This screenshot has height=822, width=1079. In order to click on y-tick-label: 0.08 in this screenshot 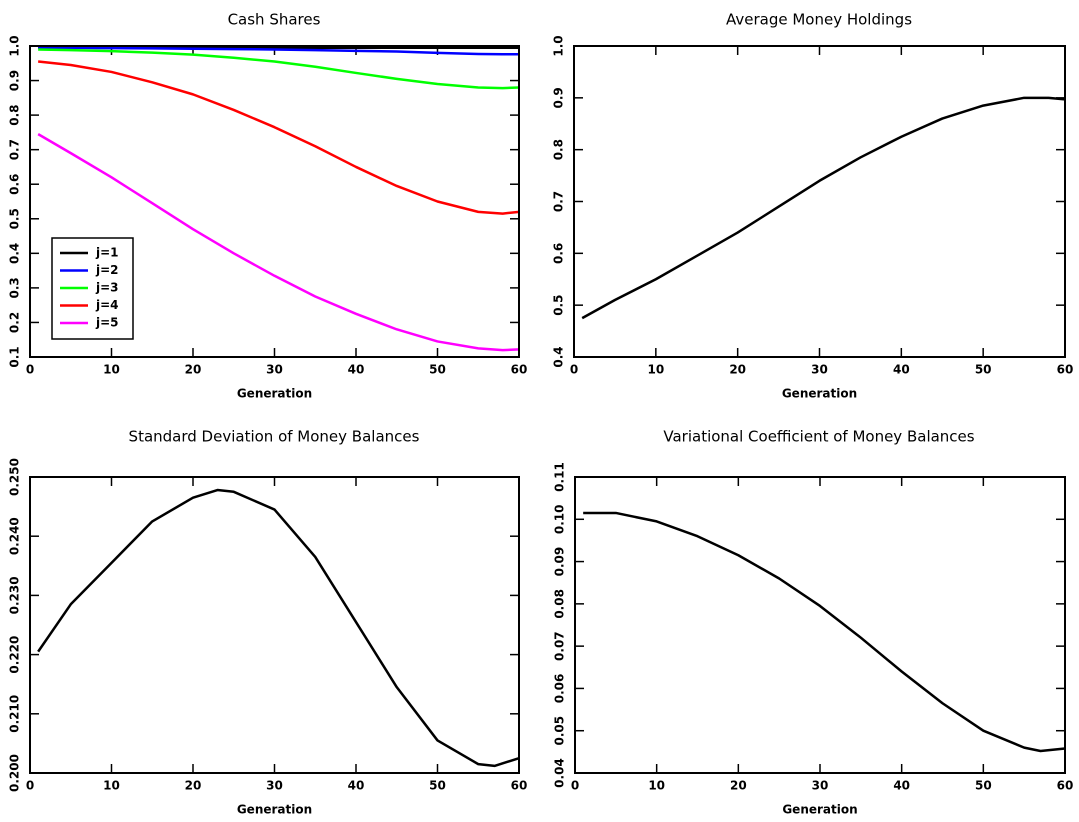, I will do `click(560, 604)`.